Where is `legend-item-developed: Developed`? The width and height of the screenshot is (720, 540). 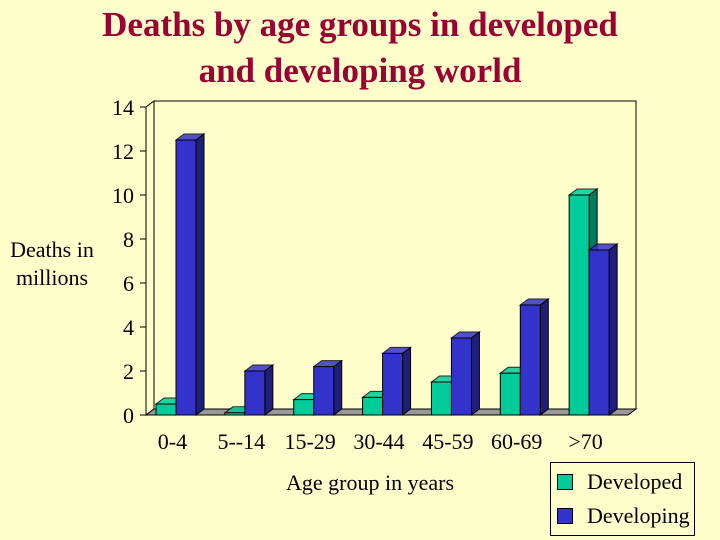
legend-item-developed: Developed is located at coordinates (622, 482).